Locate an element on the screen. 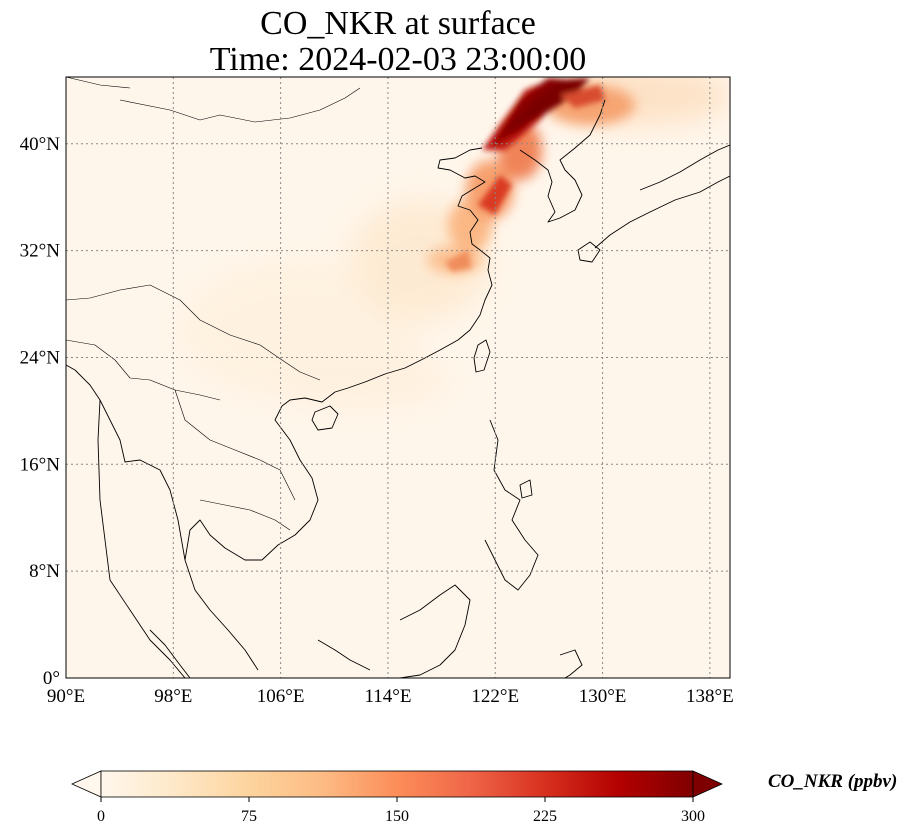 Image resolution: width=920 pixels, height=836 pixels. colorbar-tick-label: 0 is located at coordinates (101, 816).